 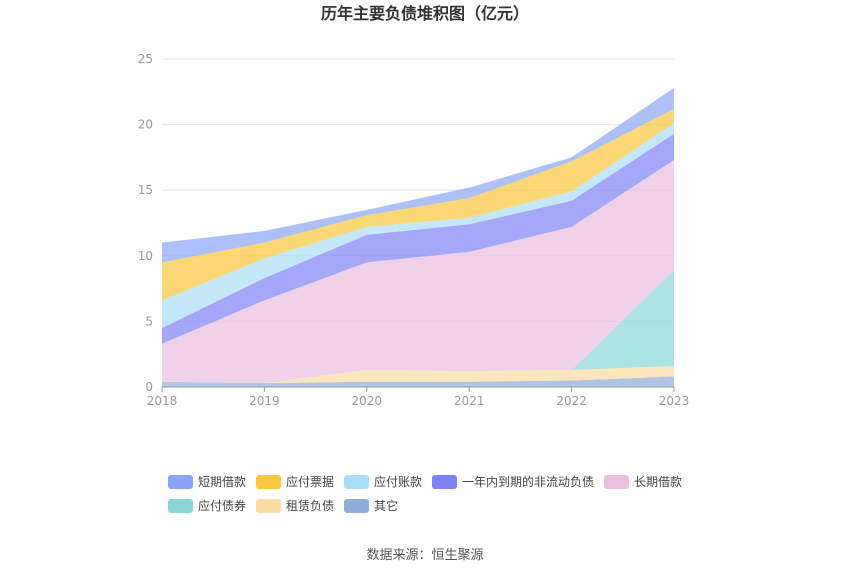 What do you see at coordinates (145, 190) in the screenshot?
I see `y-tick-label: 15` at bounding box center [145, 190].